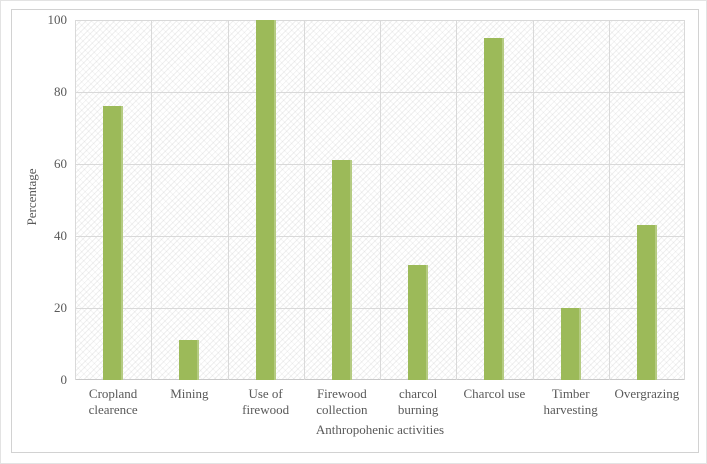 The image size is (707, 464). Describe the element at coordinates (647, 302) in the screenshot. I see `bar-overgrazing` at that location.